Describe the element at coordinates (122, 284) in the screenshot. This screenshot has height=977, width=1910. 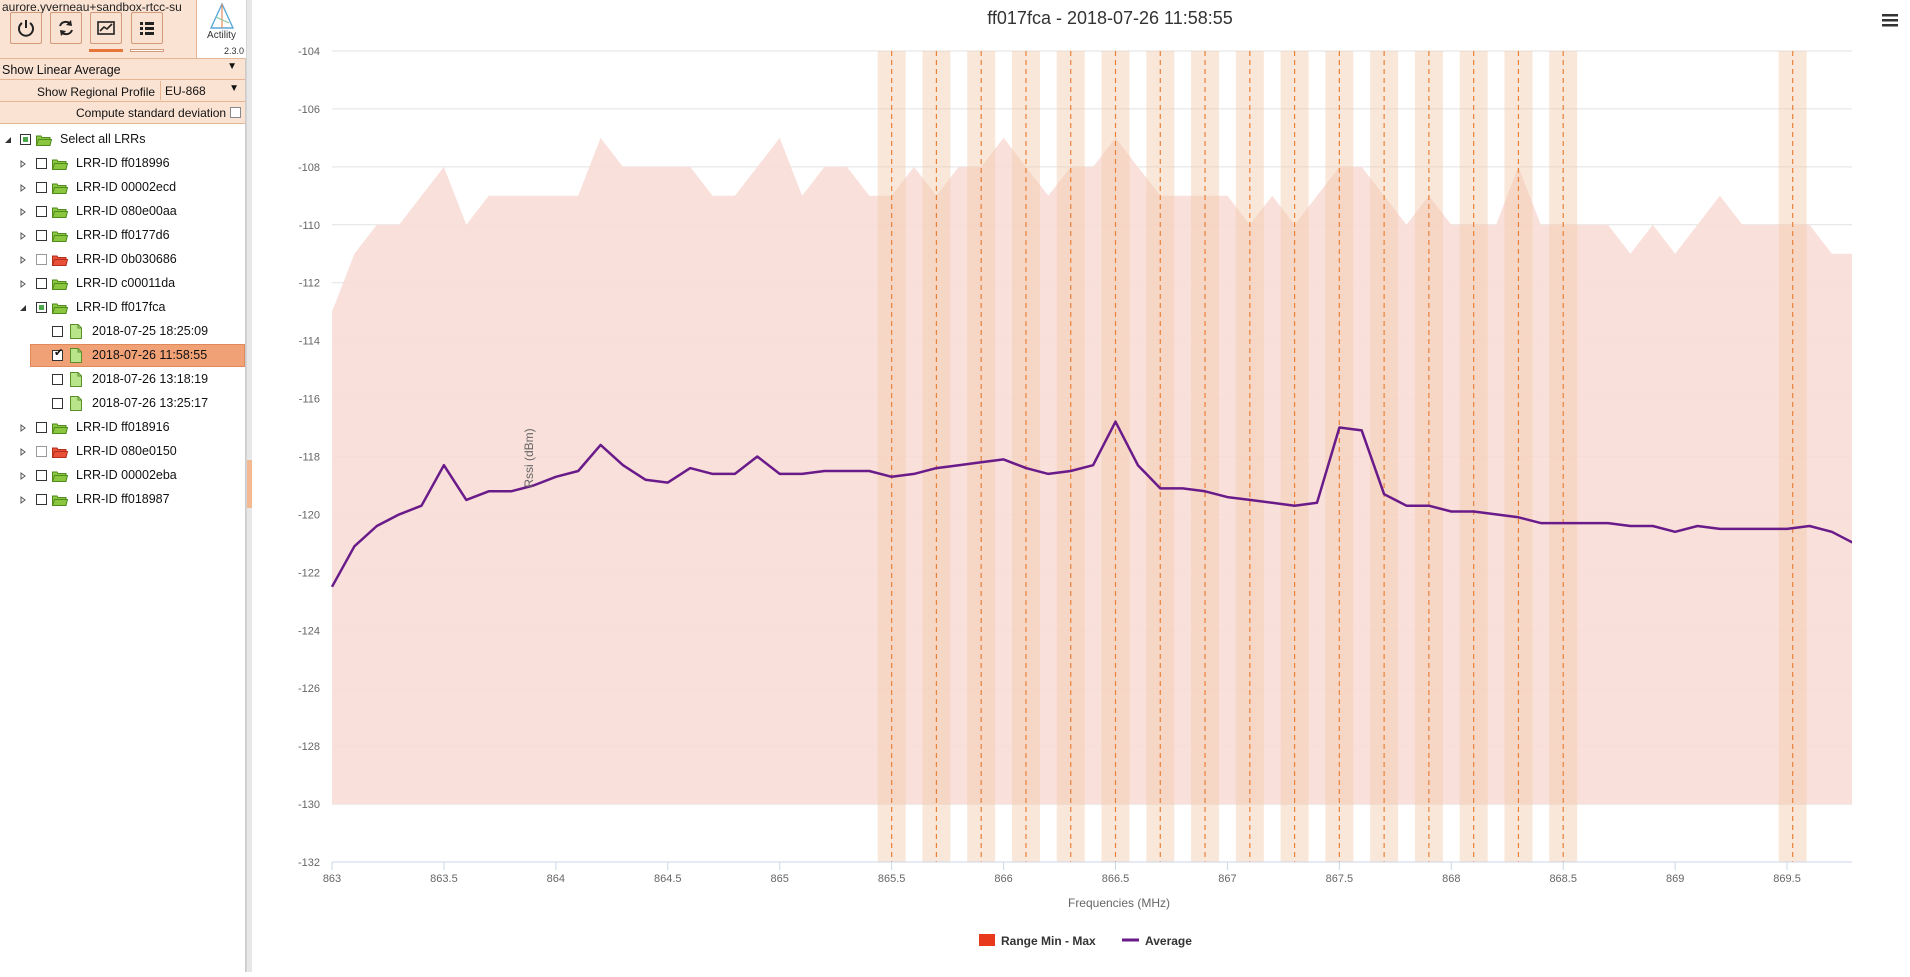
I see `tree-row-lrr: LRR-ID c00011da` at that location.